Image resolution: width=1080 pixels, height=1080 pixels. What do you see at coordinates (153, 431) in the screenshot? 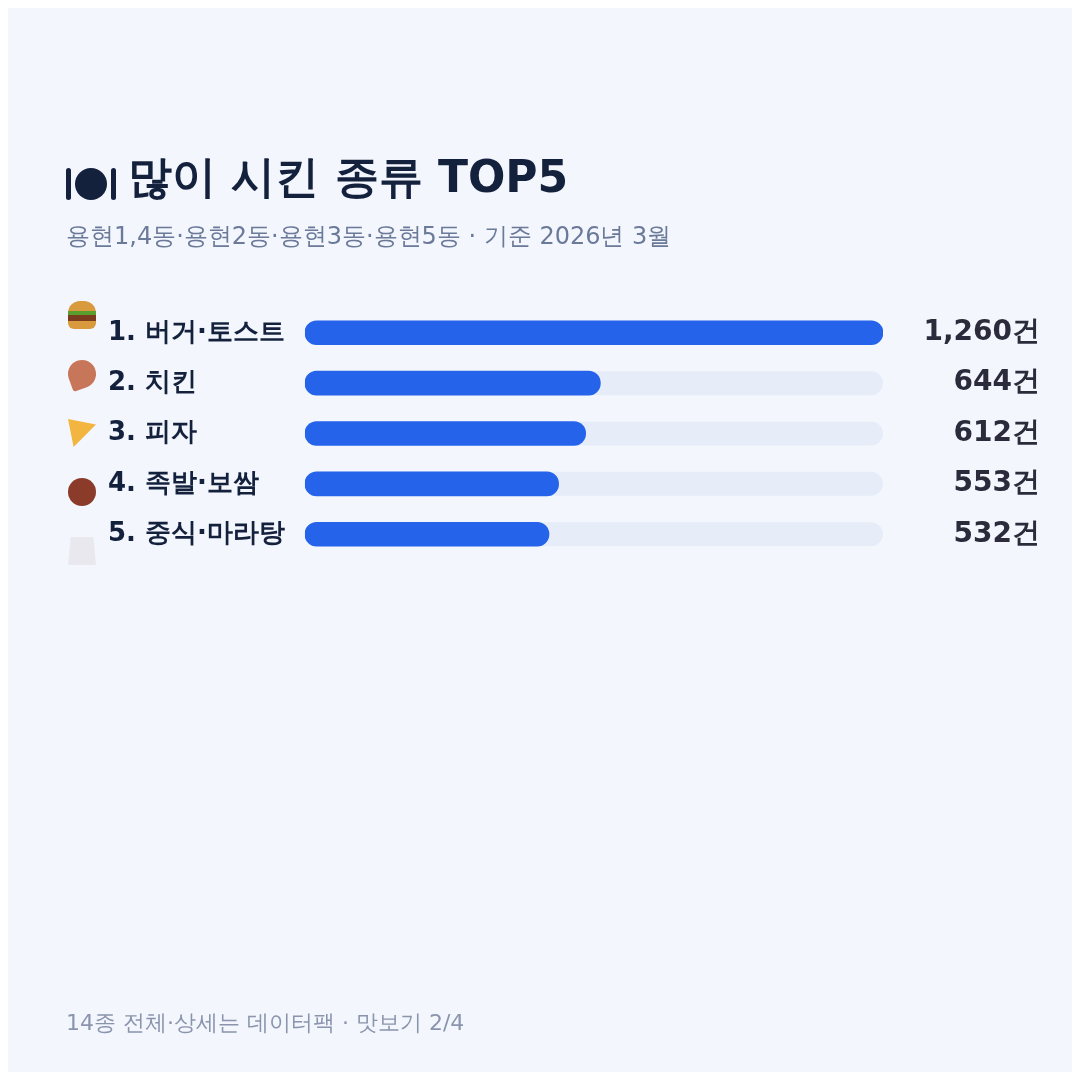
I see `y-tick-label: 3. 피자` at bounding box center [153, 431].